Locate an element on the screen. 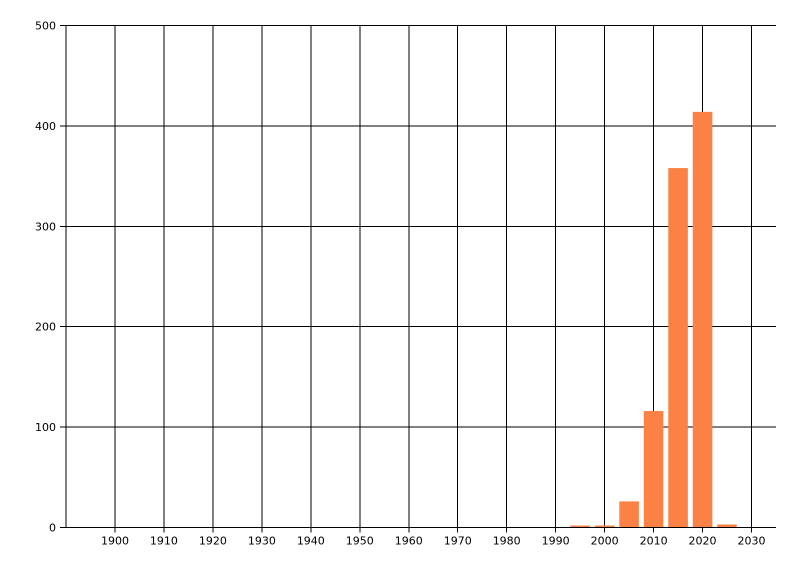 This screenshot has width=800, height=576. y-axis-tick-label: 0 is located at coordinates (52, 528).